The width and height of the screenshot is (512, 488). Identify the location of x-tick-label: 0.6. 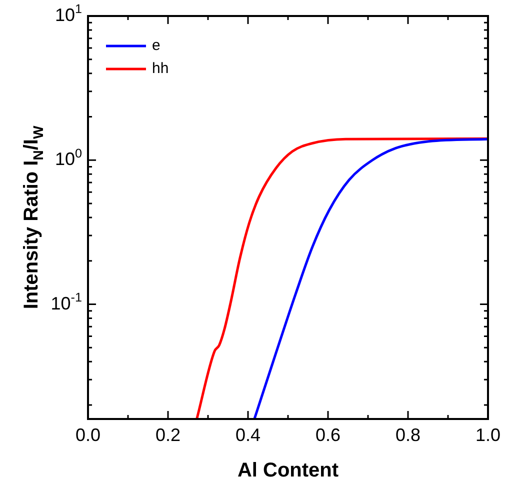
(328, 434).